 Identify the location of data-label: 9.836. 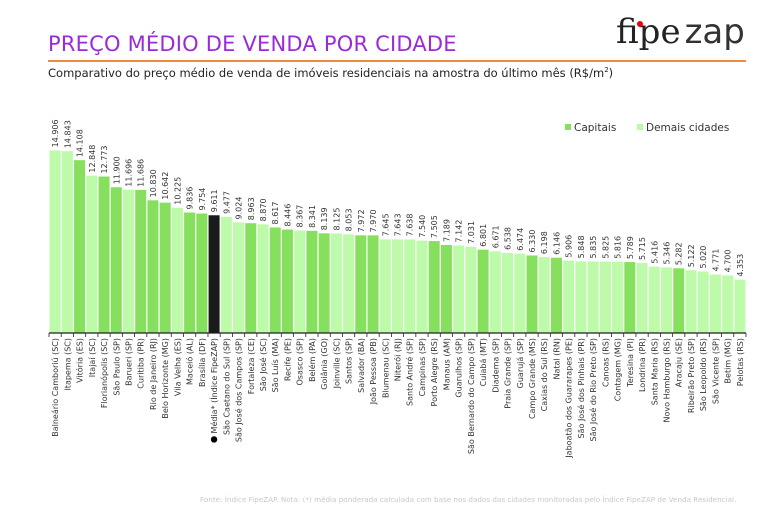
(190, 198).